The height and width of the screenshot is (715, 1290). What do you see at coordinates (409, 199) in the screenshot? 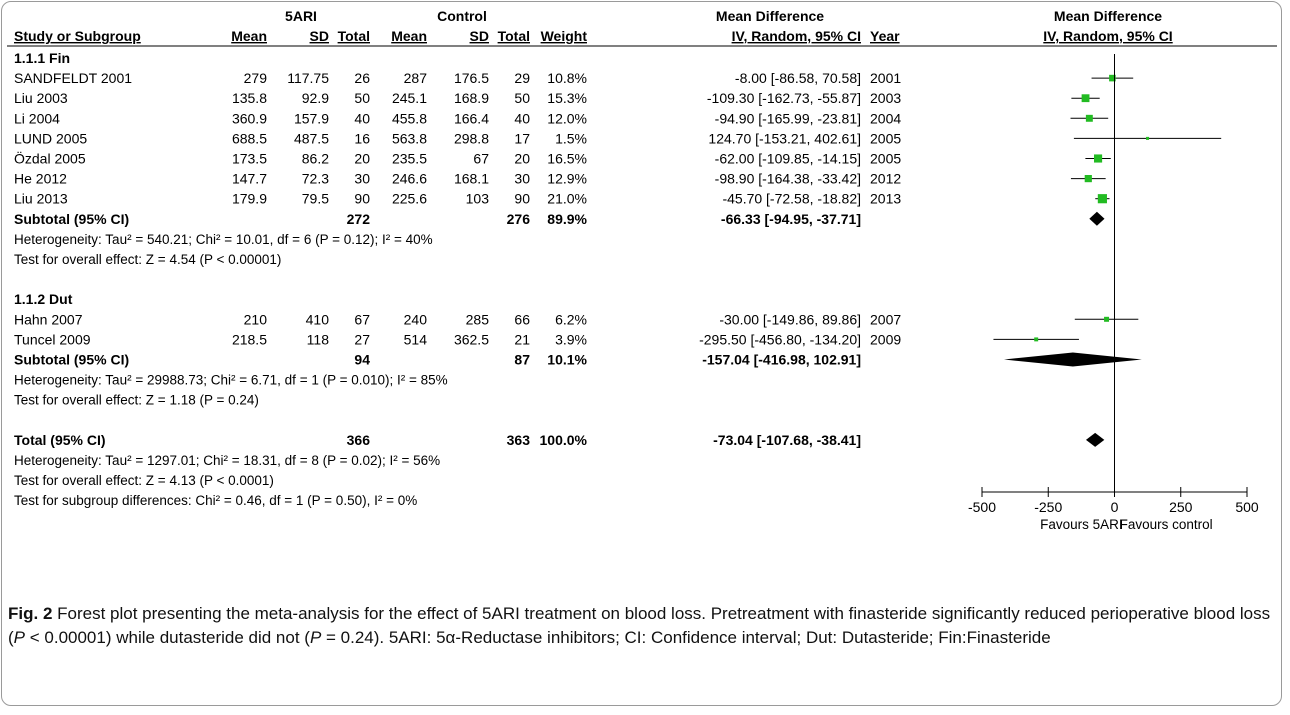
I see `study-liu-2013-mean2: 225.6` at bounding box center [409, 199].